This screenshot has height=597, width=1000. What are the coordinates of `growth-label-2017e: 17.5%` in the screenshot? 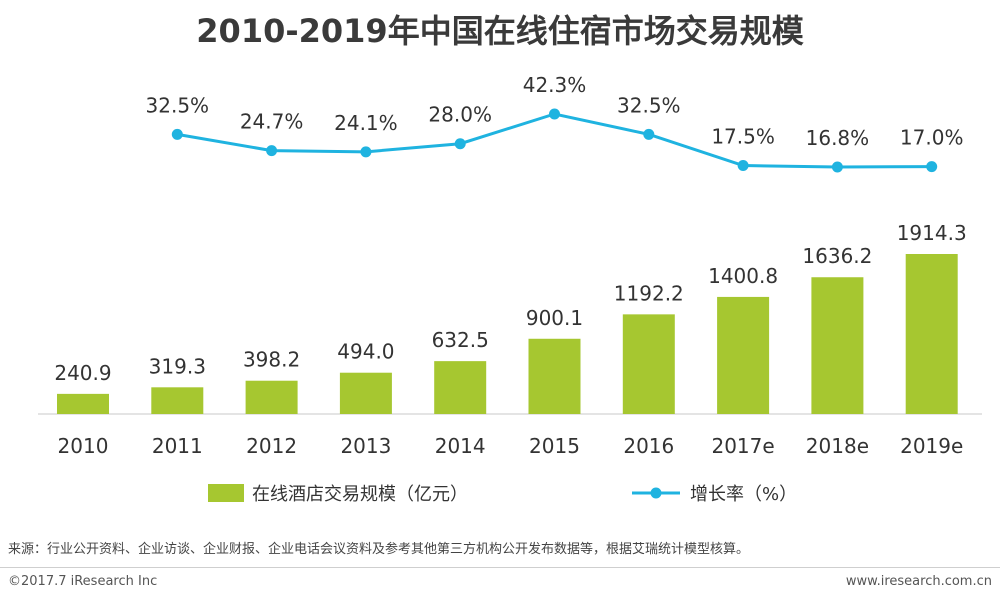 It's located at (743, 137).